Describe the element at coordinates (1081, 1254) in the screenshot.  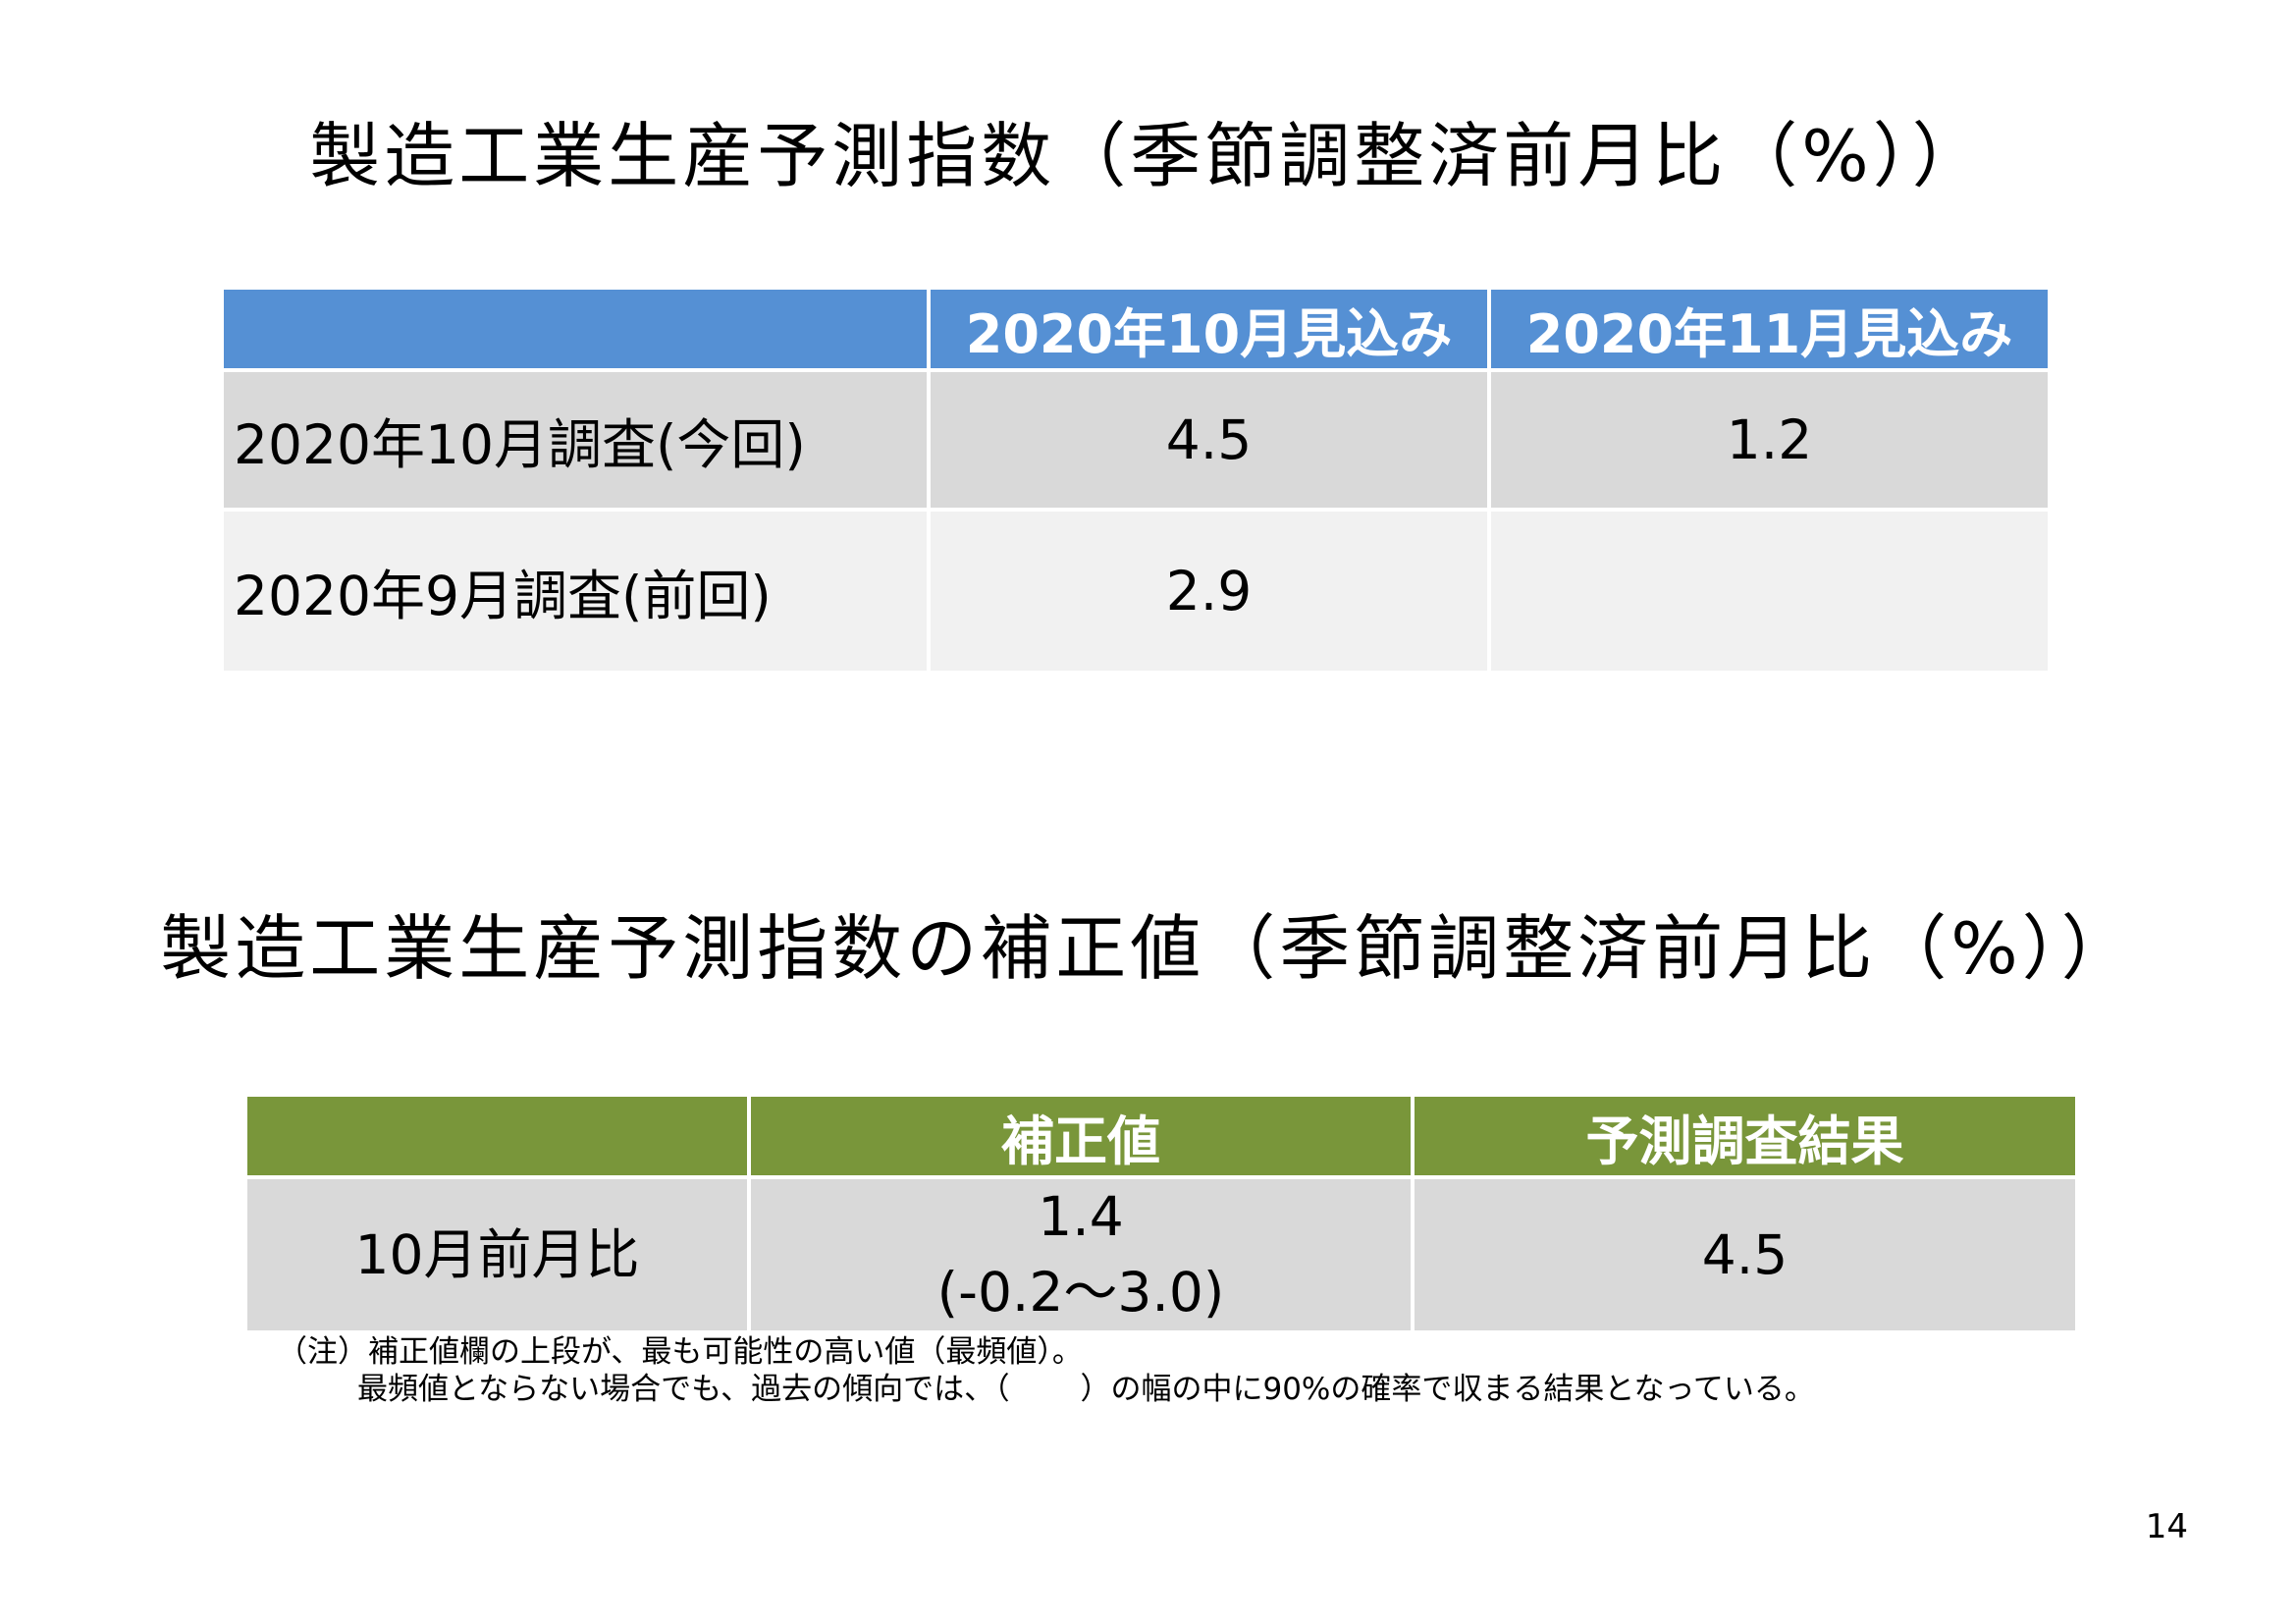
I see `corrected-value-cell: 1.4 (-0.2～3.0)` at that location.